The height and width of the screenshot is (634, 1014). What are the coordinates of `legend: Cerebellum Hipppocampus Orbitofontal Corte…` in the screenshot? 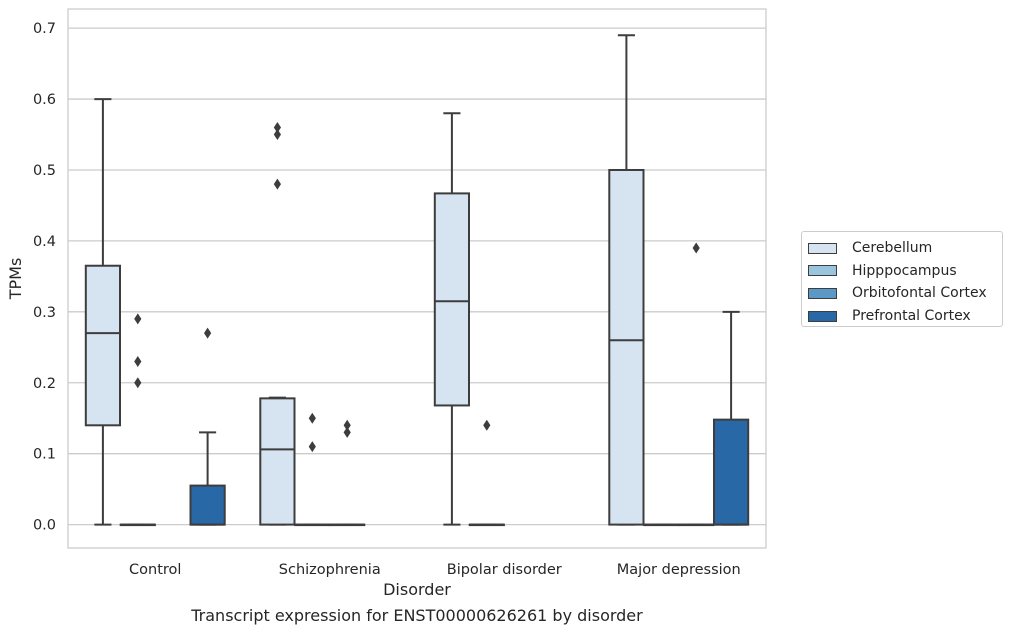 It's located at (902, 279).